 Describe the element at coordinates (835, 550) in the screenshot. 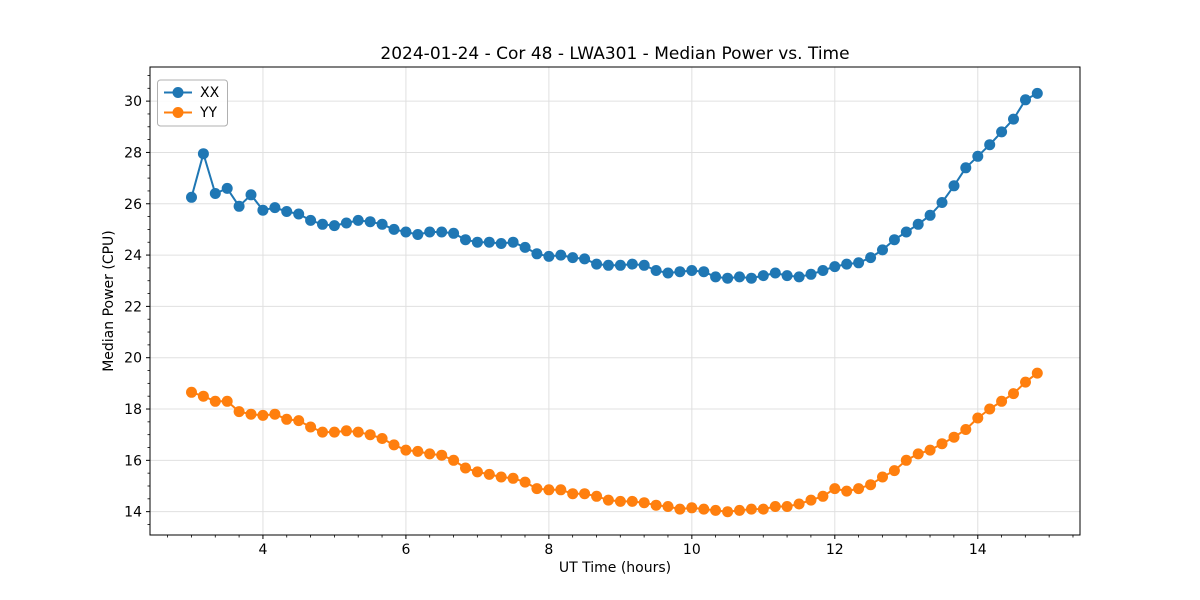

I see `x-tick-label: 12` at that location.